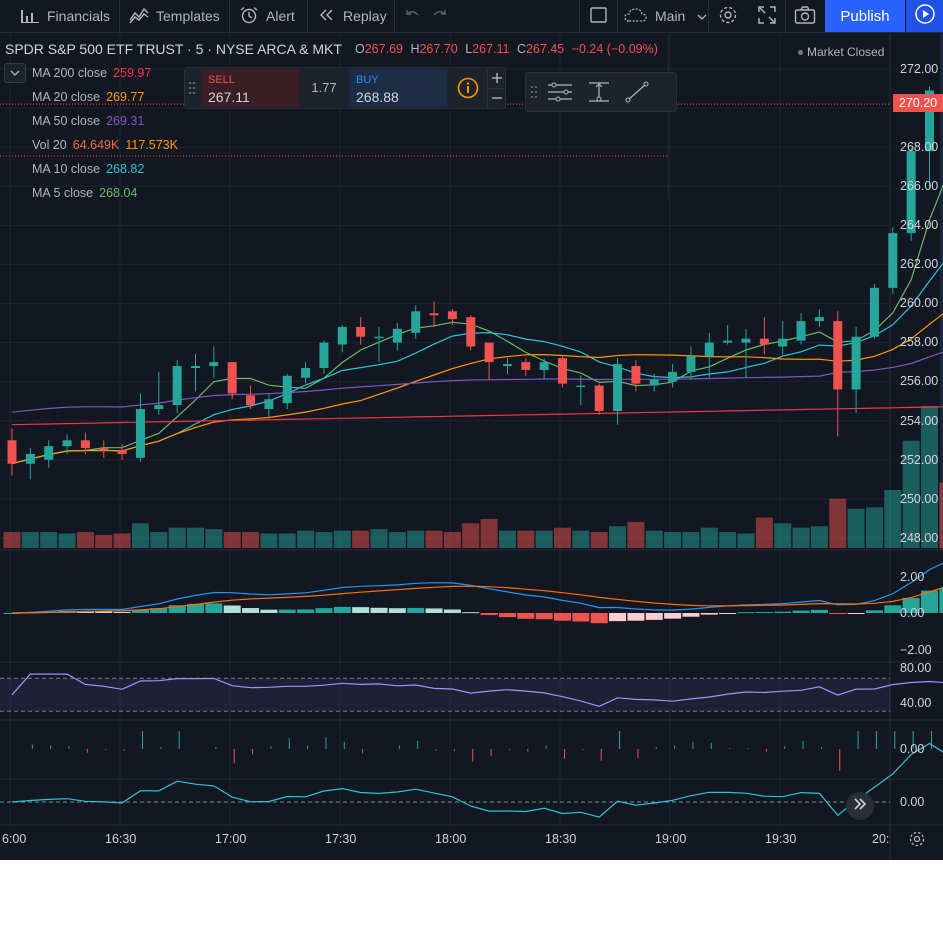 The image size is (943, 934). I want to click on price-axis-label: 268.00, so click(919, 147).